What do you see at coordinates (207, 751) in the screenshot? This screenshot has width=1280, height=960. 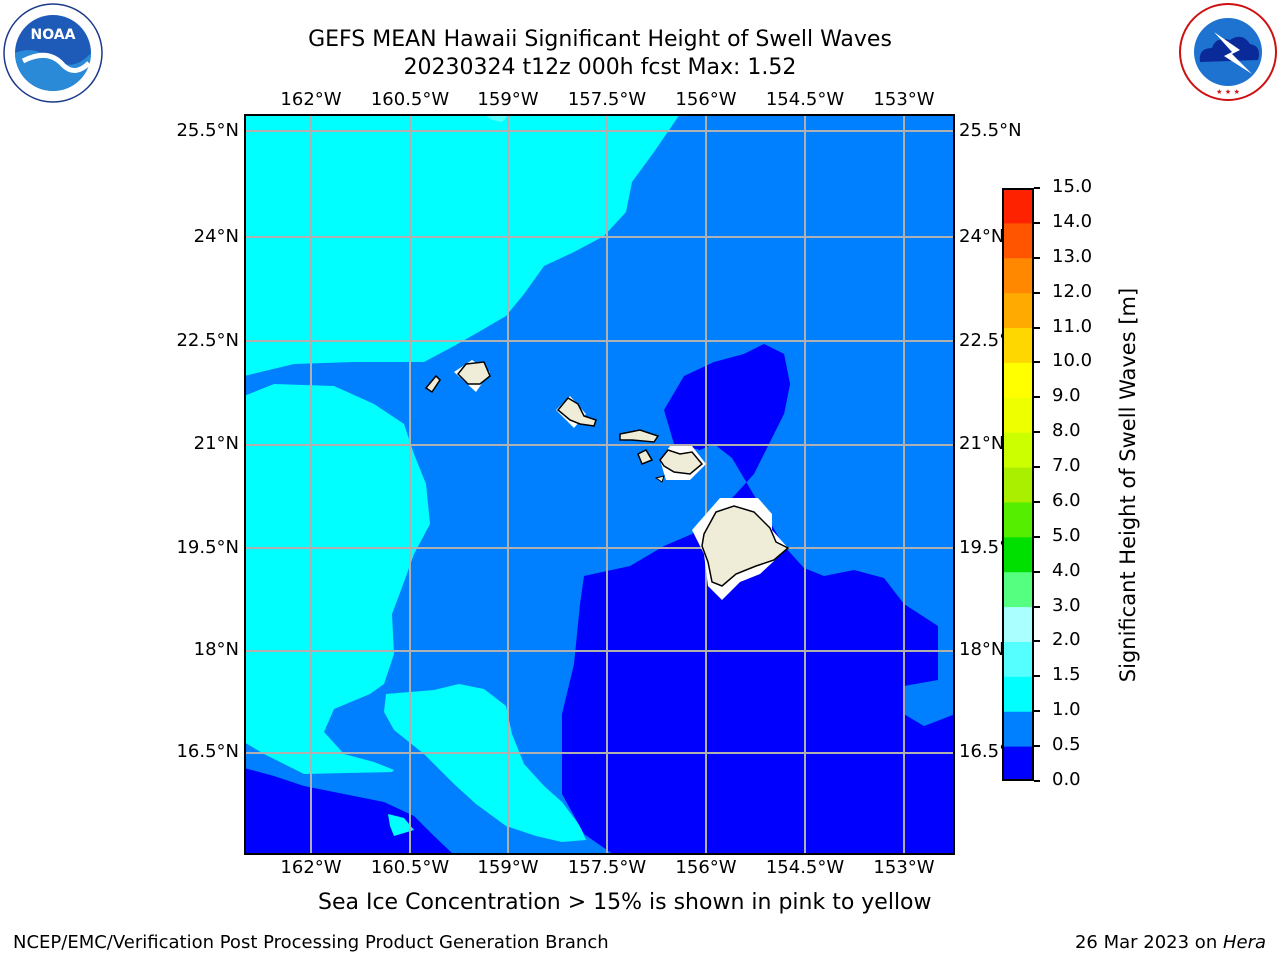 I see `lat-label-left: 16.5°N` at bounding box center [207, 751].